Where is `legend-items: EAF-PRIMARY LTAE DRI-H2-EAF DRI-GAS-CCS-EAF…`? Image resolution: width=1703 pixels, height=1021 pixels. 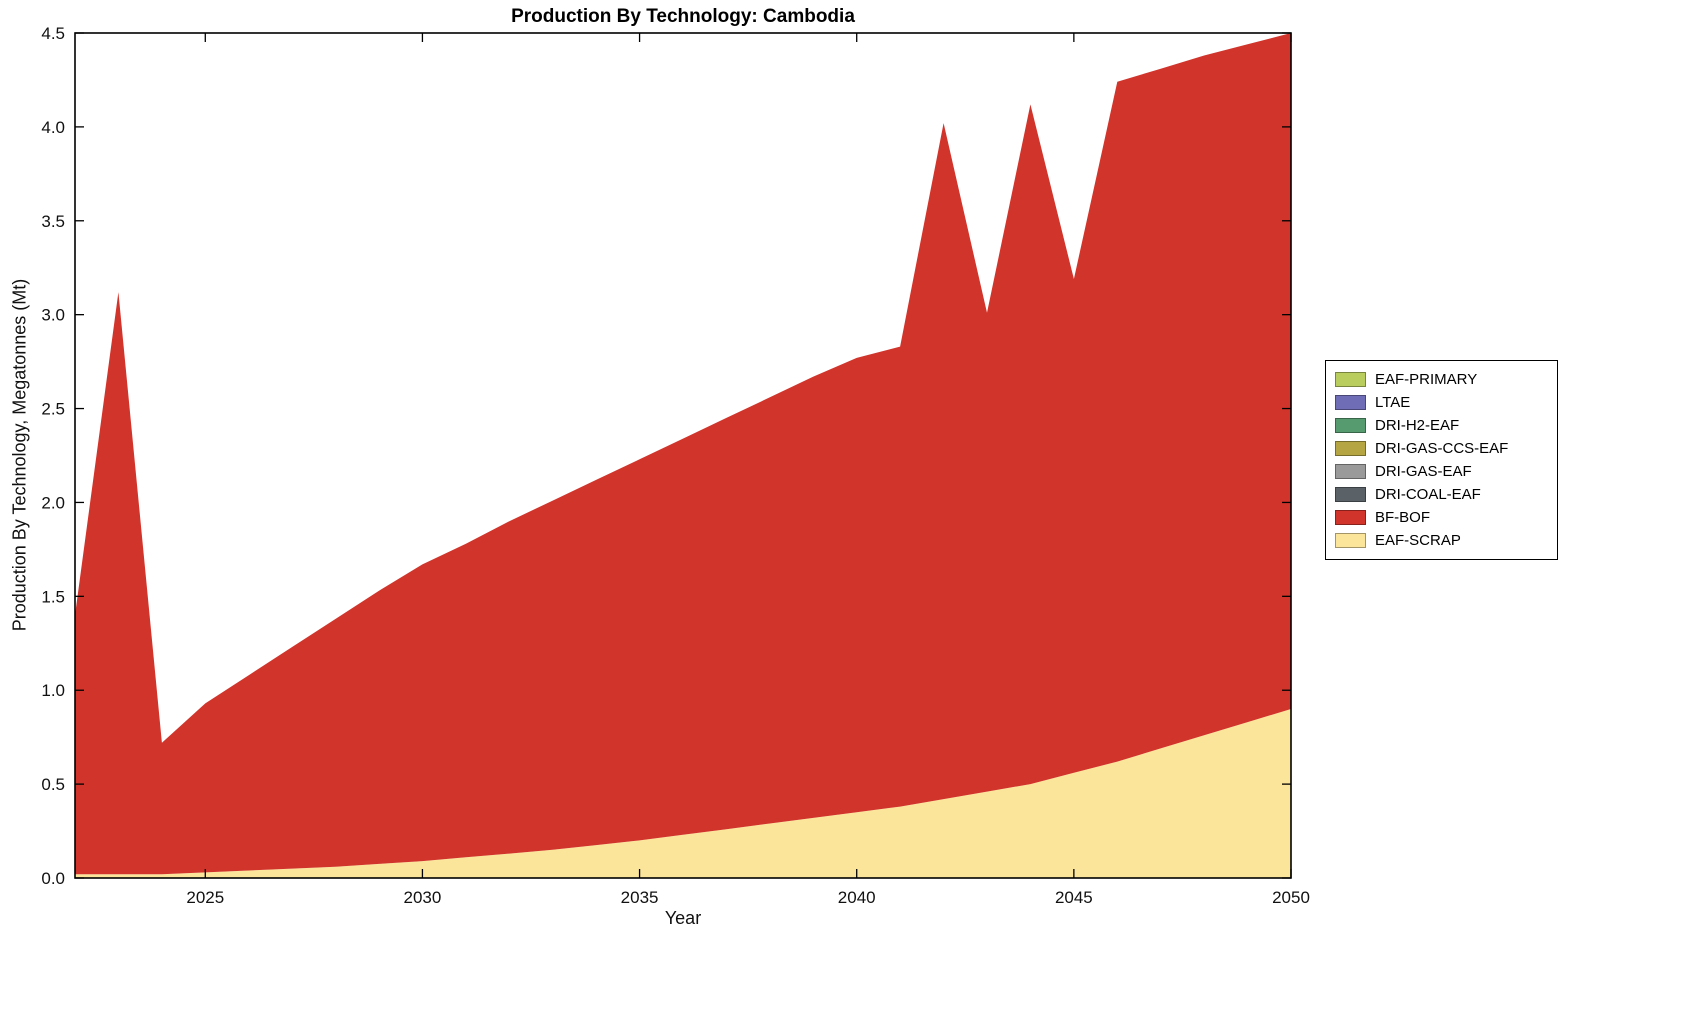
legend-items: EAF-PRIMARY LTAE DRI-H2-EAF DRI-GAS-CCS-EAF… is located at coordinates (1441, 460).